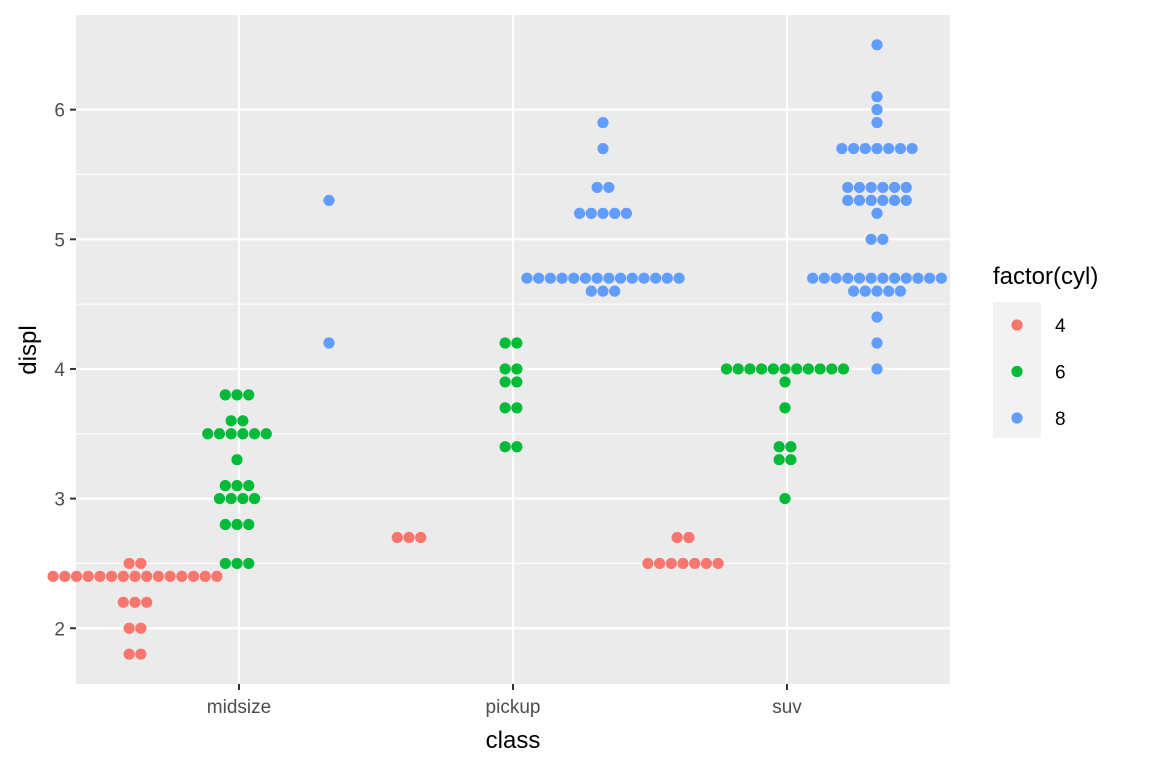  I want to click on legend-label-8: 8, so click(1060, 419).